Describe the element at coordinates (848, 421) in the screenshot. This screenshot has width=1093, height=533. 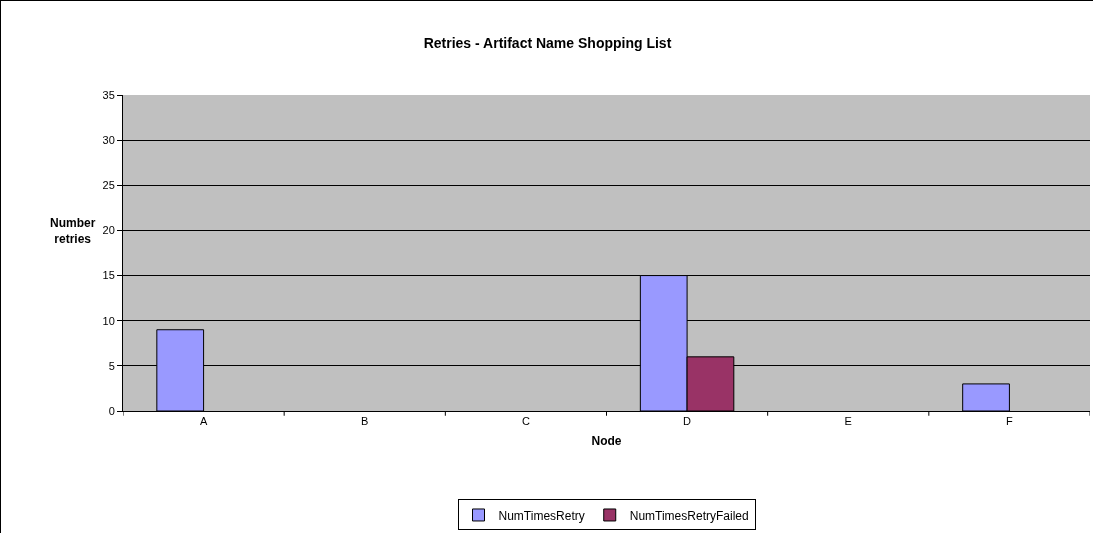
I see `x-tick-label: E` at that location.